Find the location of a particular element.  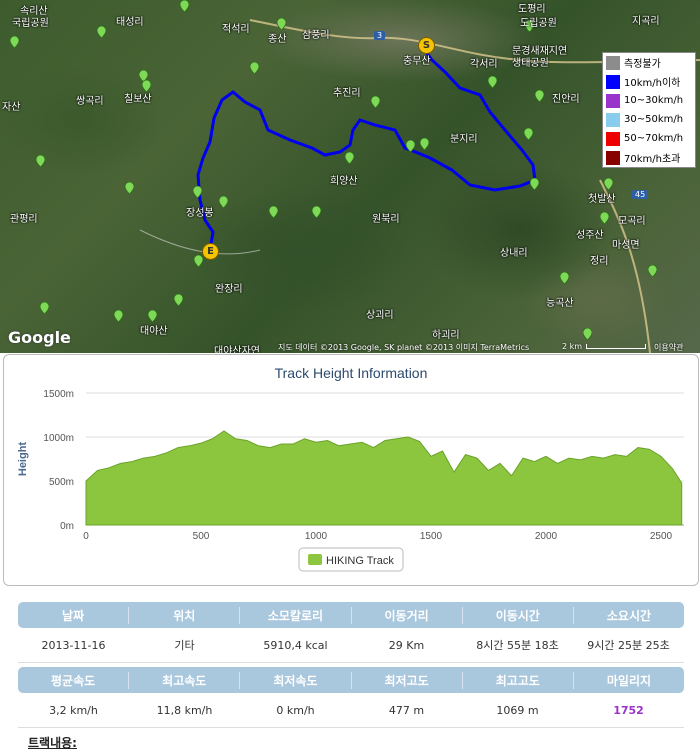

place-label: 능곡산 is located at coordinates (560, 303).